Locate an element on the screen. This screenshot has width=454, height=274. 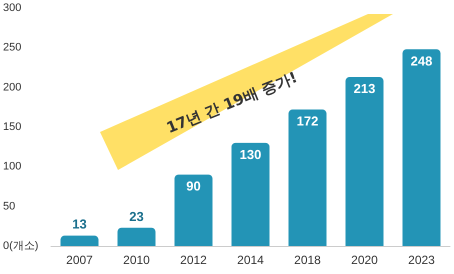
x-tick-label: 2010 is located at coordinates (136, 260).